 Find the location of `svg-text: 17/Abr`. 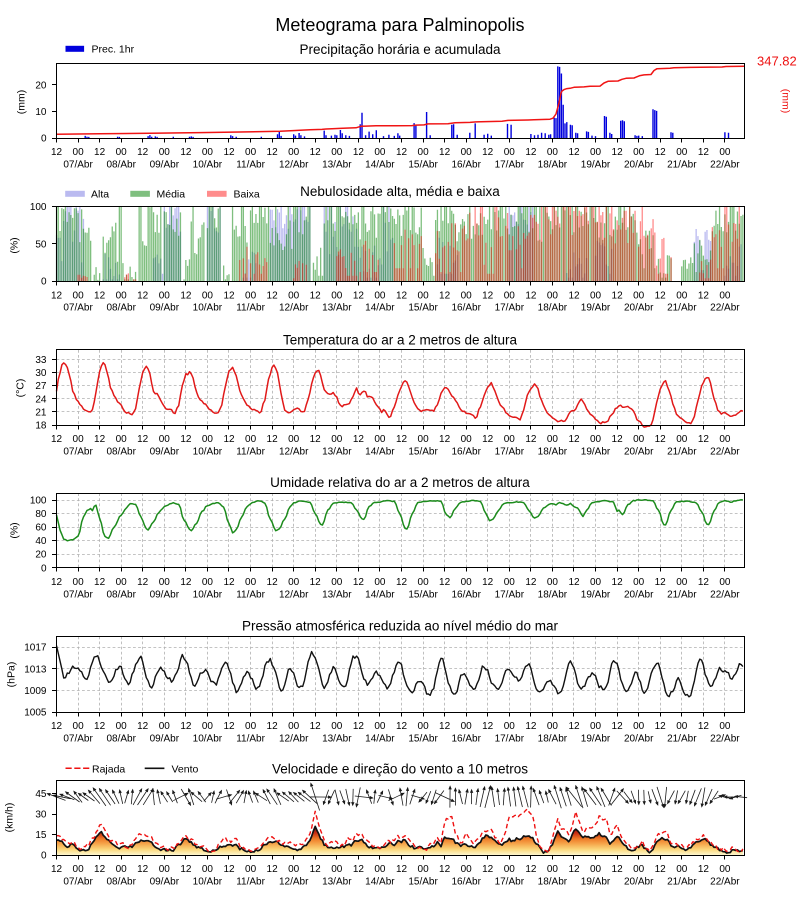

svg-text: 17/Abr is located at coordinates (510, 164).